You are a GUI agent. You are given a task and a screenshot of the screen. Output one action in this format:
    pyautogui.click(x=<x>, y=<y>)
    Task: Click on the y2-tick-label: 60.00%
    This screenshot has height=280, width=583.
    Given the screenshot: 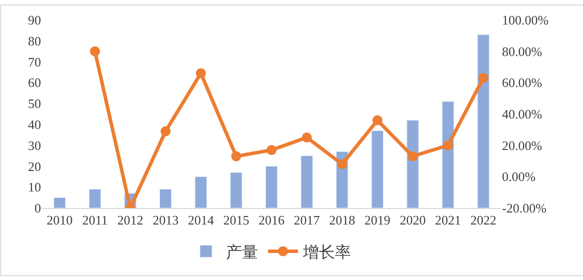 What is the action you would take?
    pyautogui.click(x=522, y=82)
    